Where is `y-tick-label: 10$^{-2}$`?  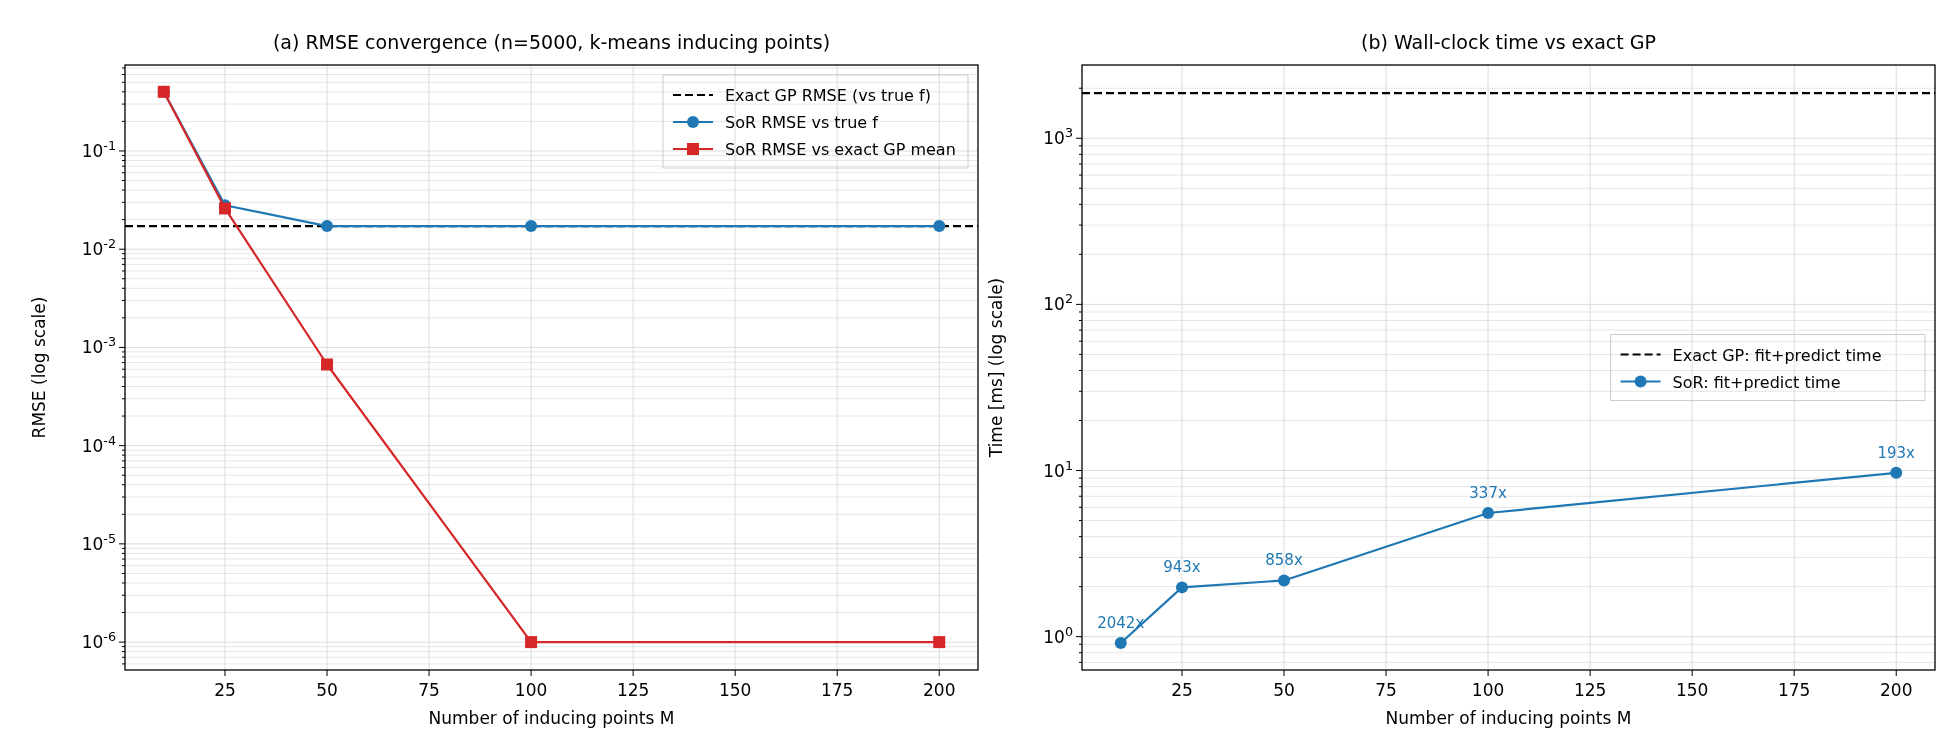
y-tick-label: 10$^{-2}$ is located at coordinates (98, 247).